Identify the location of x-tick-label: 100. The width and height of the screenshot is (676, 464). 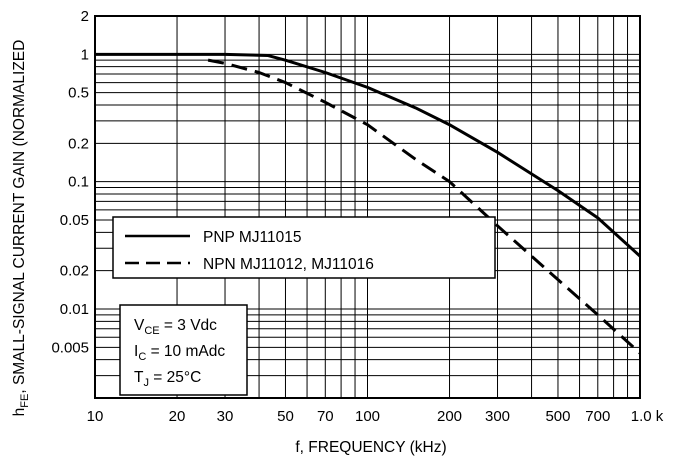
(367, 416).